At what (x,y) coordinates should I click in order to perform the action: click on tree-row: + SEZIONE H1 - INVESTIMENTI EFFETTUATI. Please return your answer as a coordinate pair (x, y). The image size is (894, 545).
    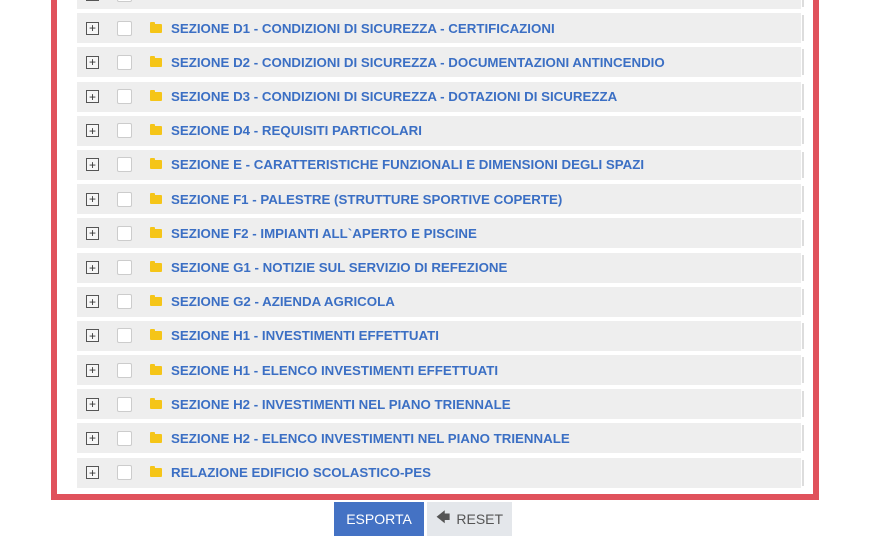
    Looking at the image, I should click on (440, 335).